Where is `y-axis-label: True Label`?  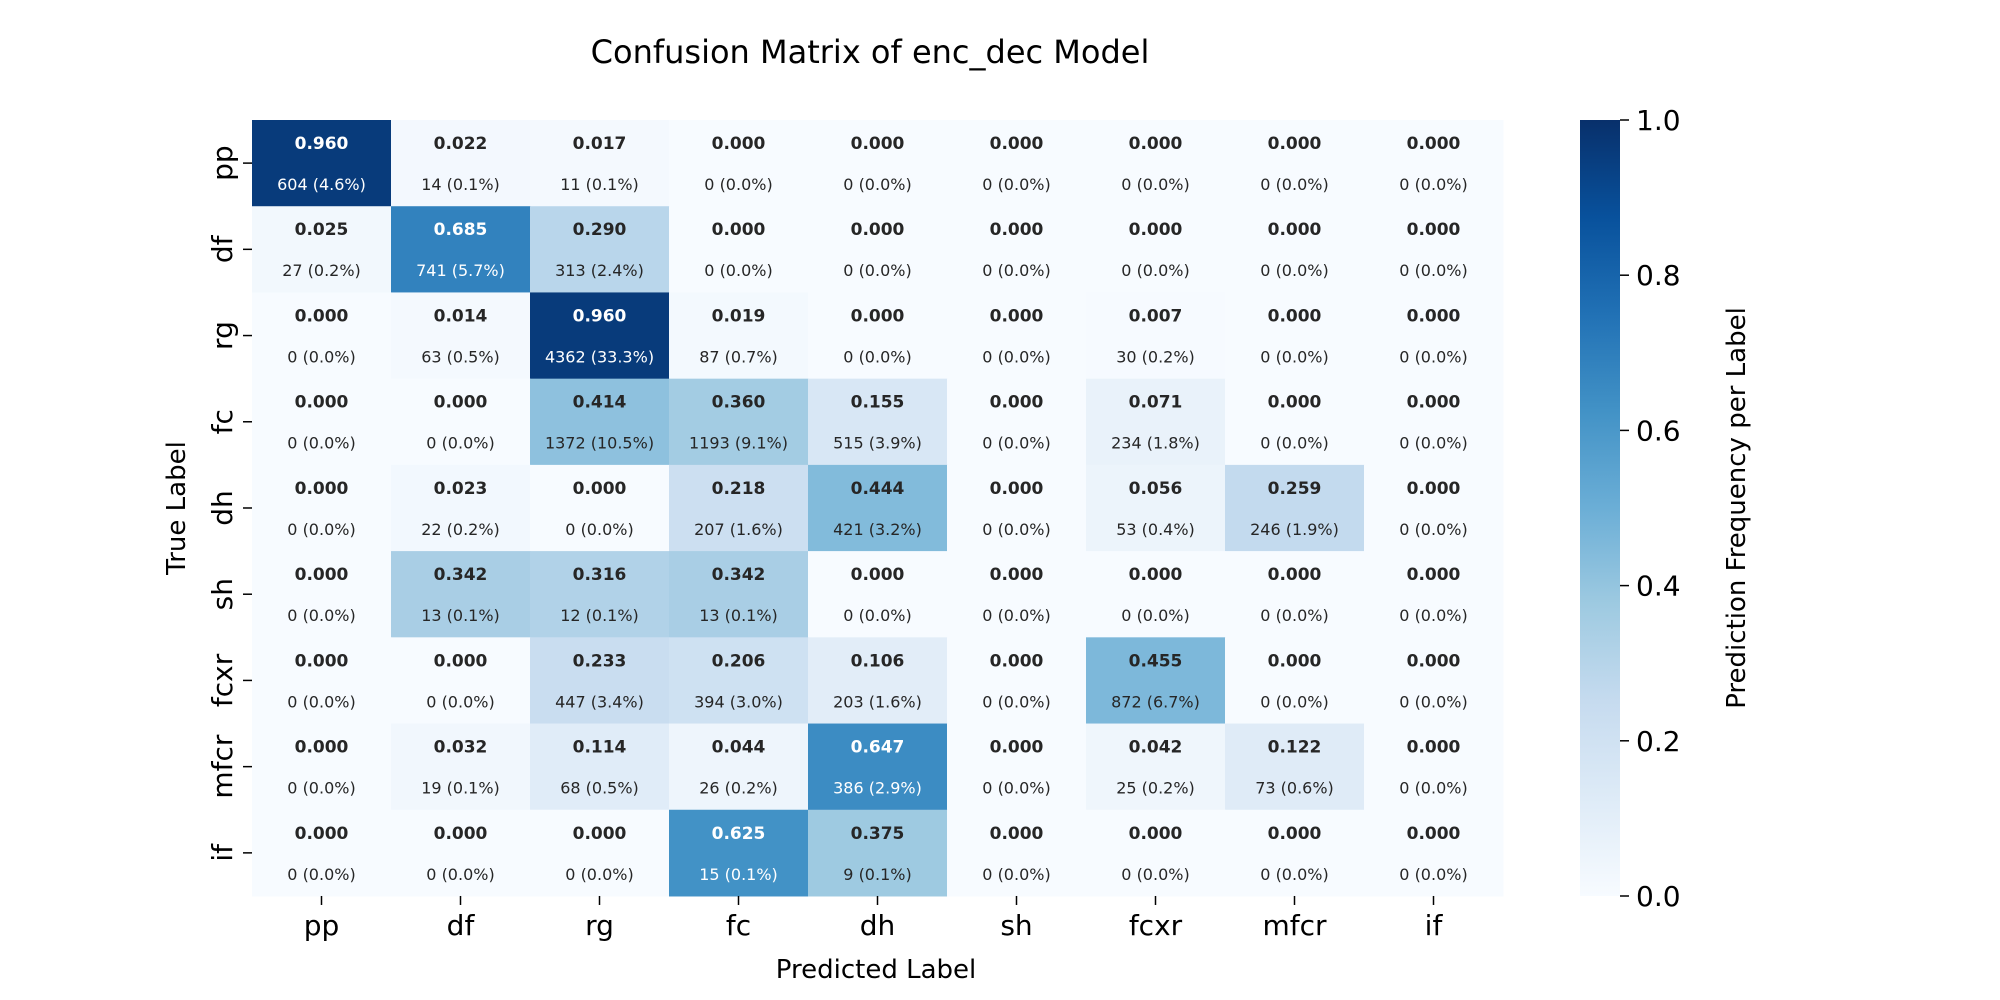 y-axis-label: True Label is located at coordinates (177, 508).